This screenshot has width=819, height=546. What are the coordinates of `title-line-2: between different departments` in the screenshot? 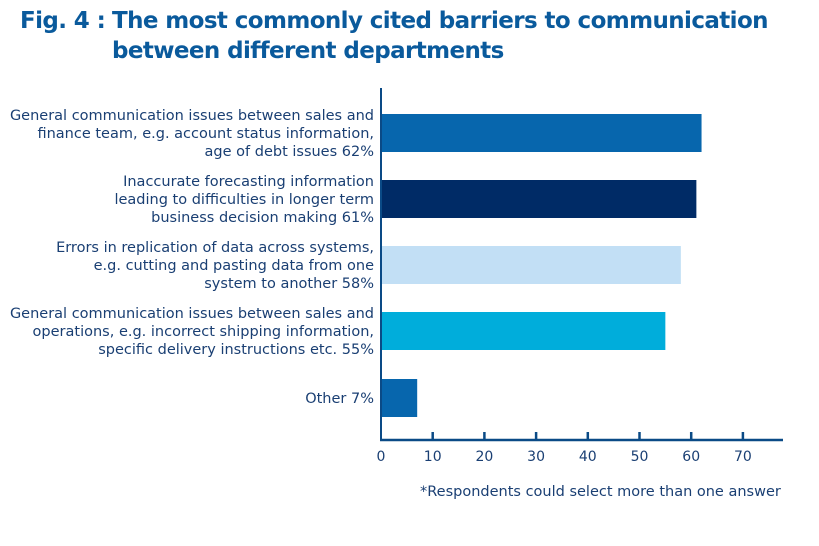 It's located at (308, 51).